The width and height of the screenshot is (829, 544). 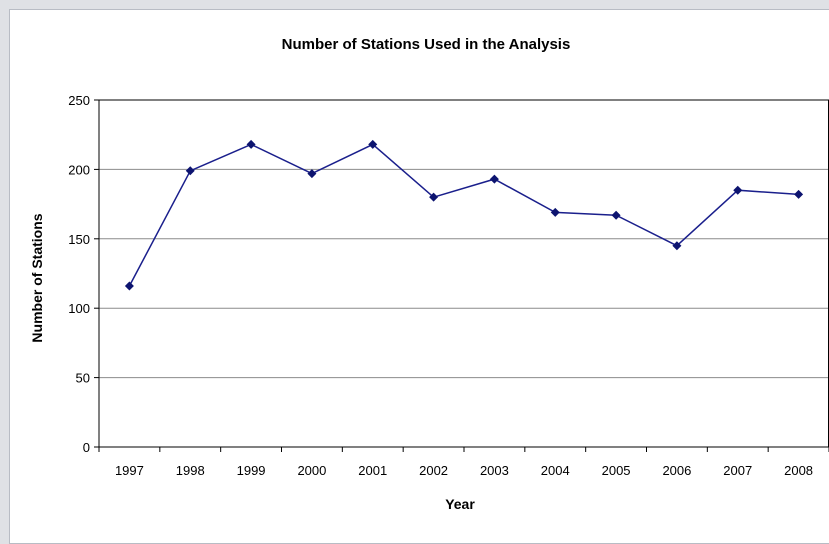 I want to click on y-tick-label: 50, so click(x=83, y=378).